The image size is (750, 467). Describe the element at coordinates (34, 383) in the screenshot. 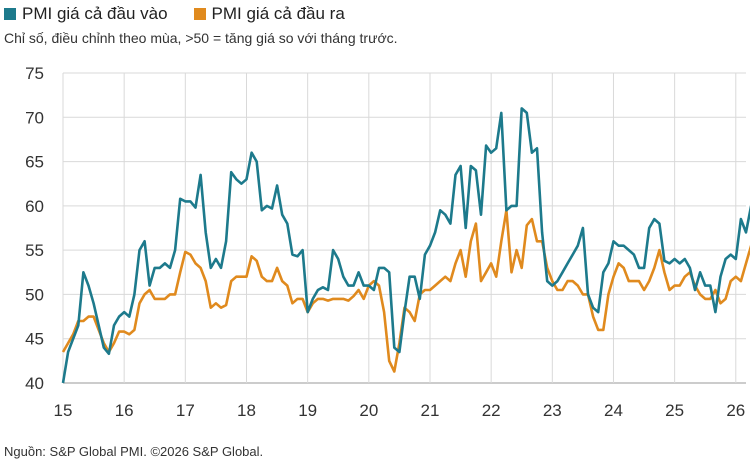

I see `y-tick-label: 40` at that location.